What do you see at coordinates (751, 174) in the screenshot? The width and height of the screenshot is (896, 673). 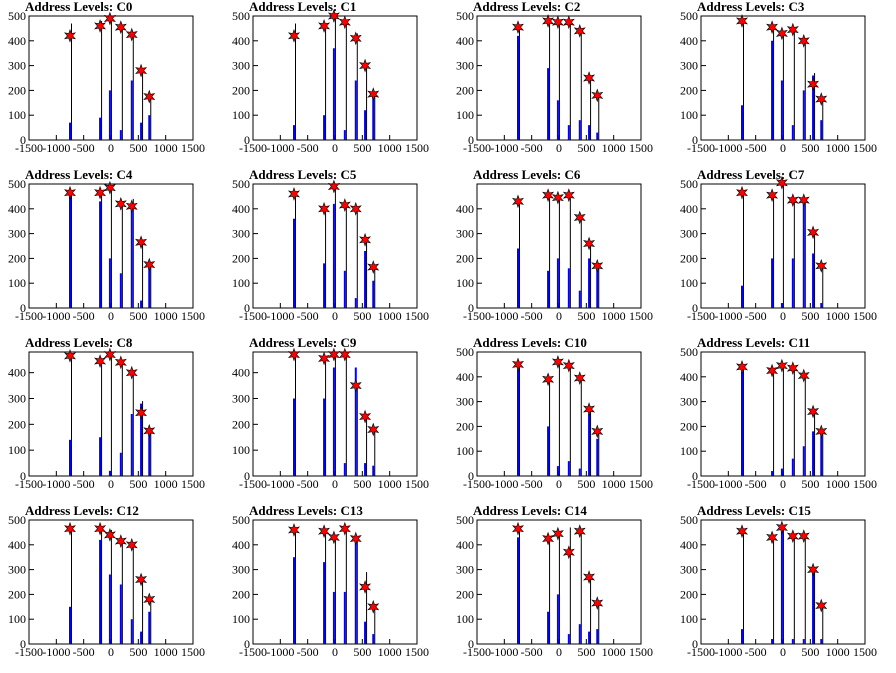 I see `chart-title: Address Levels: C7` at bounding box center [751, 174].